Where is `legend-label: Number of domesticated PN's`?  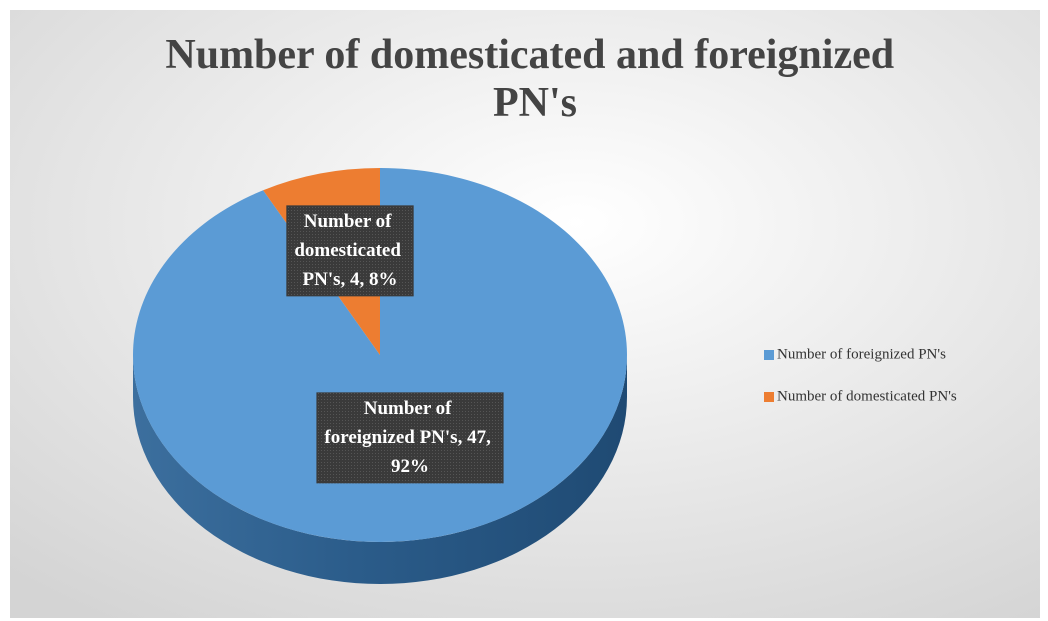
legend-label: Number of domesticated PN's is located at coordinates (867, 396).